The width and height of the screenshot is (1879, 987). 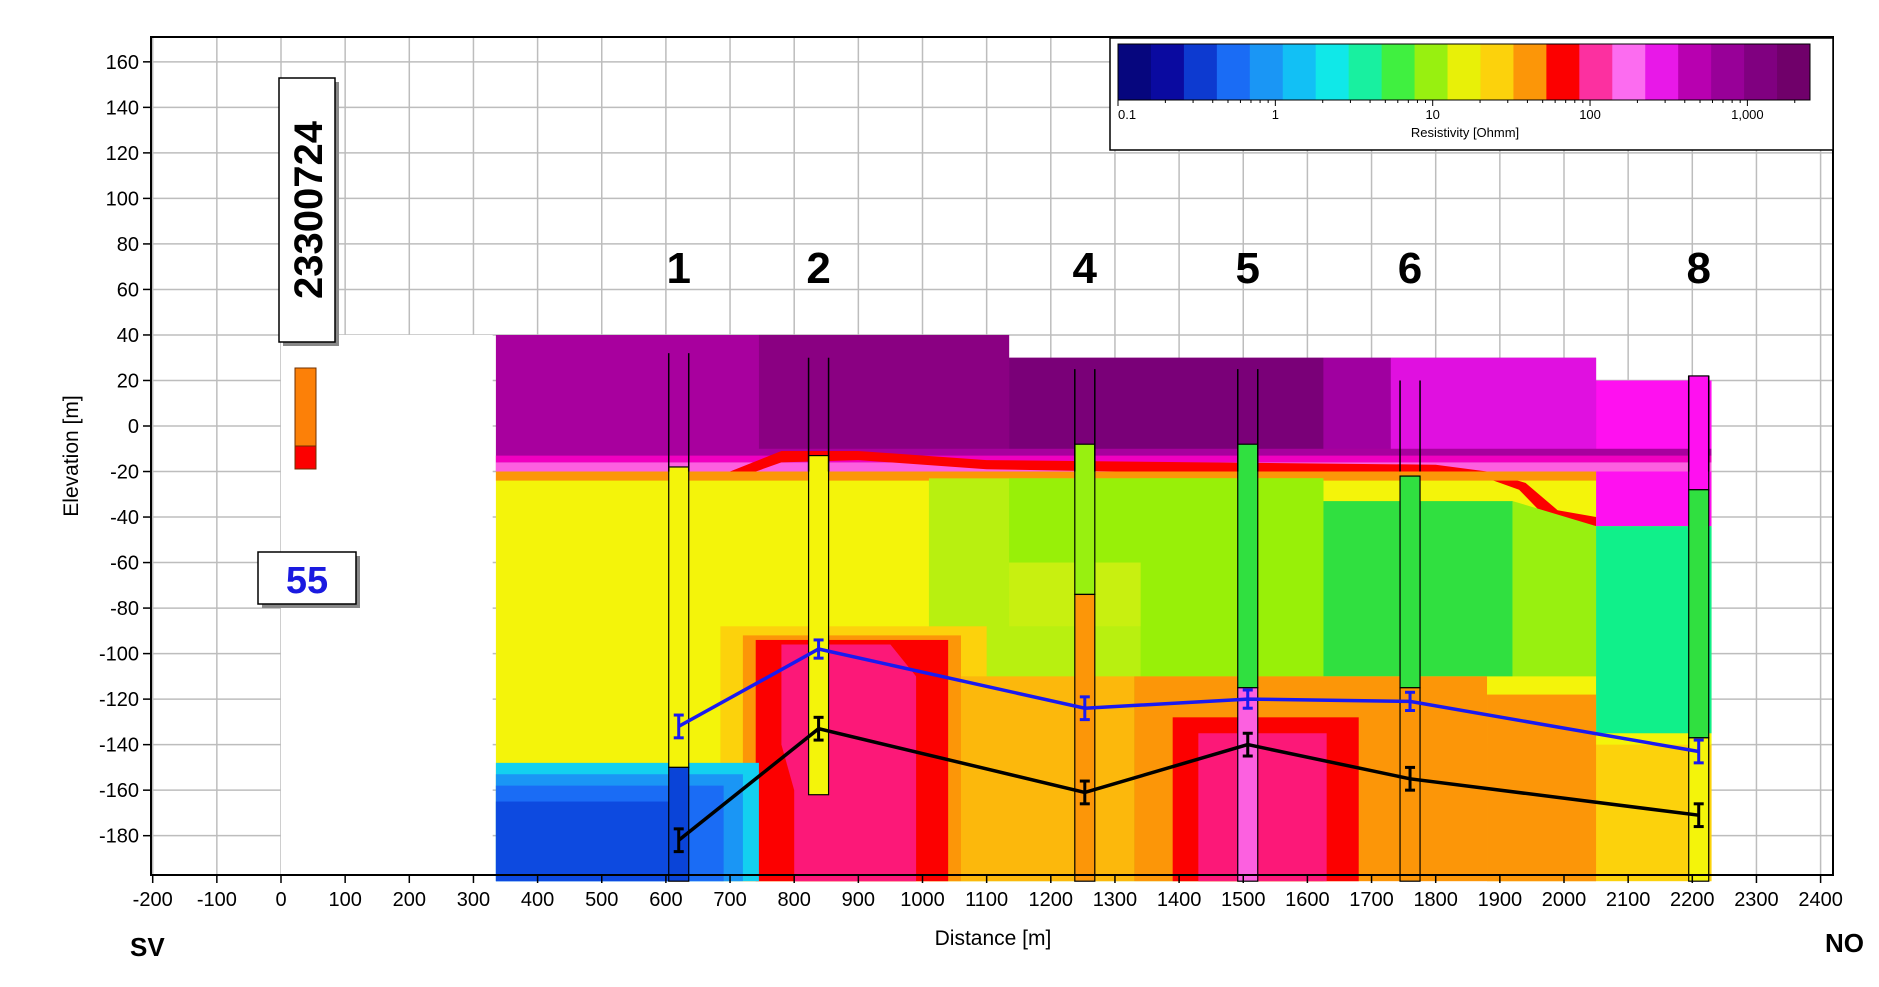 I want to click on direction-left-label: SV, so click(x=147, y=947).